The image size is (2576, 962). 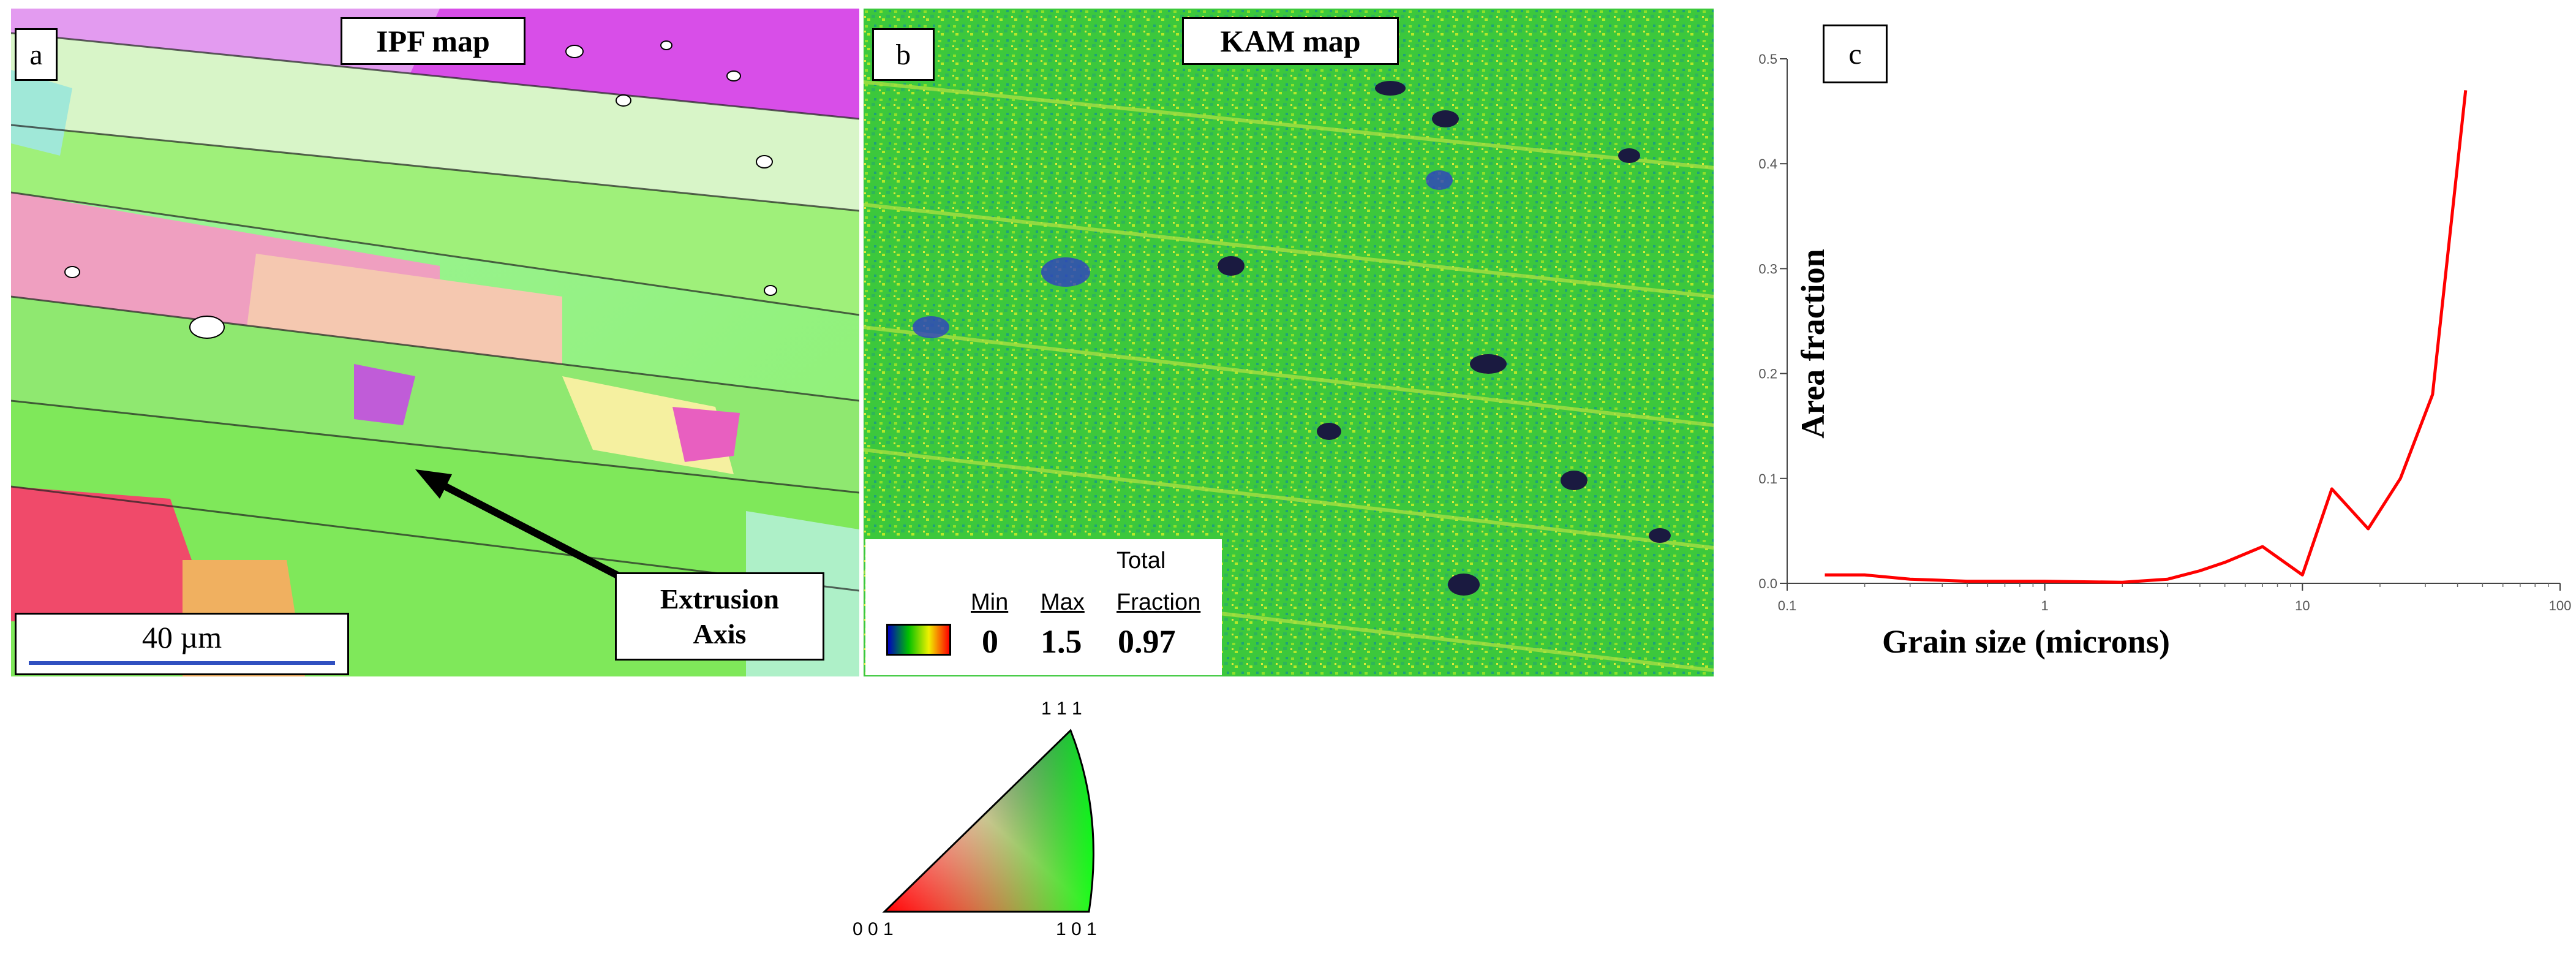 What do you see at coordinates (1159, 602) in the screenshot?
I see `kam-legend-total-header-2: Fraction` at bounding box center [1159, 602].